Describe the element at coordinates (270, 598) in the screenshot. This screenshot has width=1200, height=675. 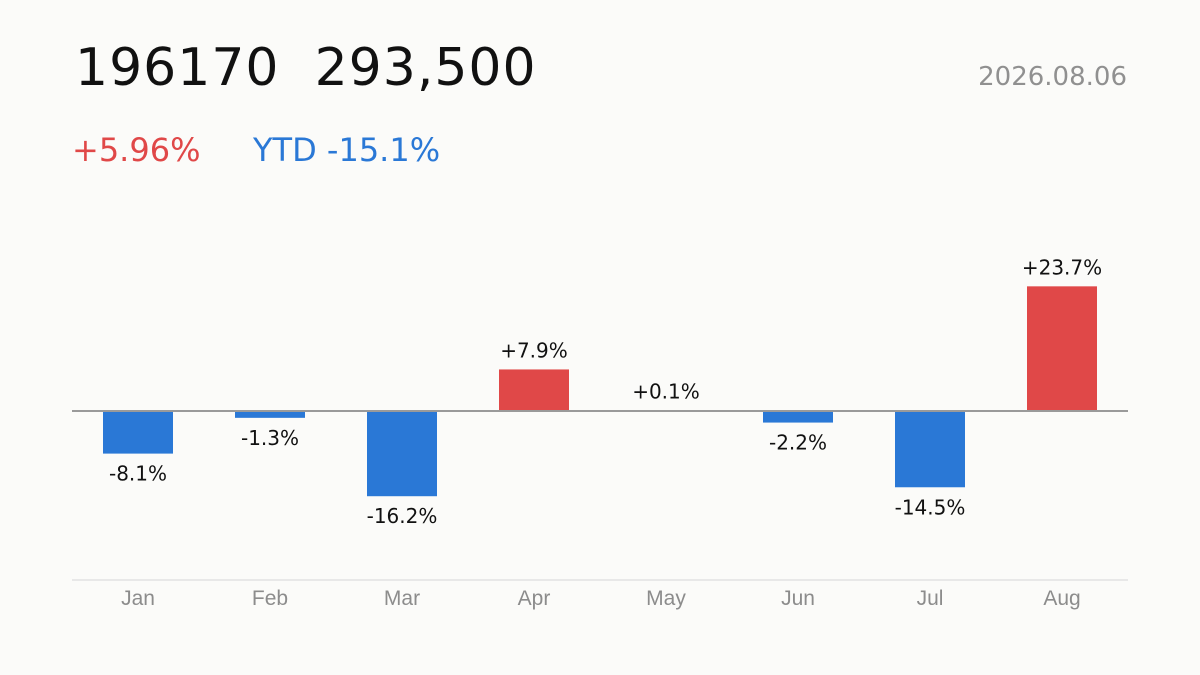
I see `x-tick-feb: Feb` at that location.